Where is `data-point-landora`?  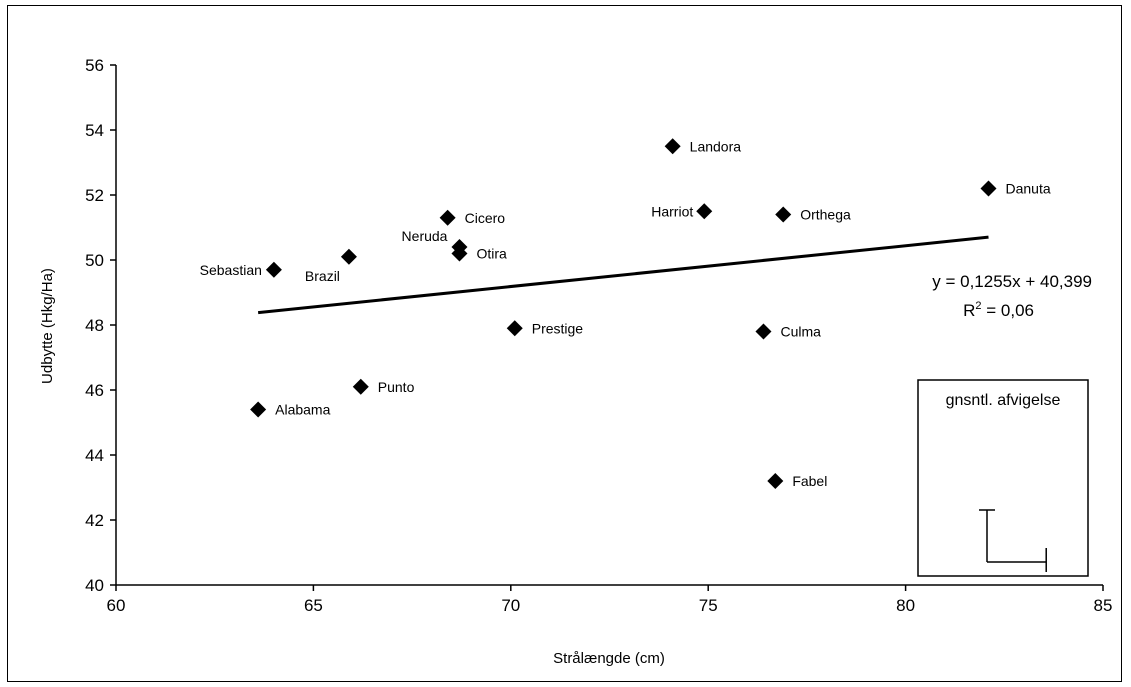 data-point-landora is located at coordinates (672, 146).